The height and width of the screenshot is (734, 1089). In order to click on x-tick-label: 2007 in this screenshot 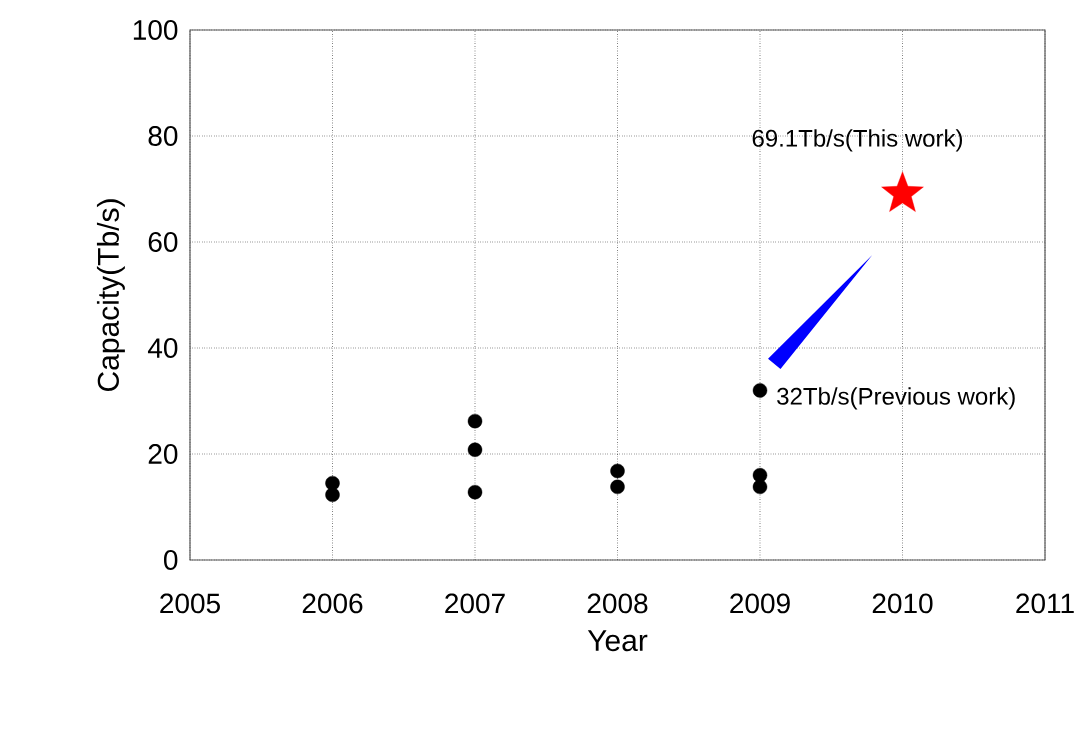, I will do `click(475, 603)`.